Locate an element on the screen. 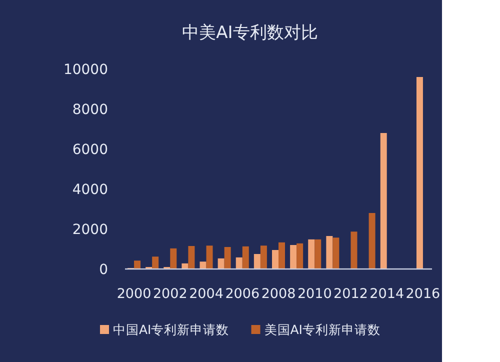  y-tick-label: 0 is located at coordinates (103, 270).